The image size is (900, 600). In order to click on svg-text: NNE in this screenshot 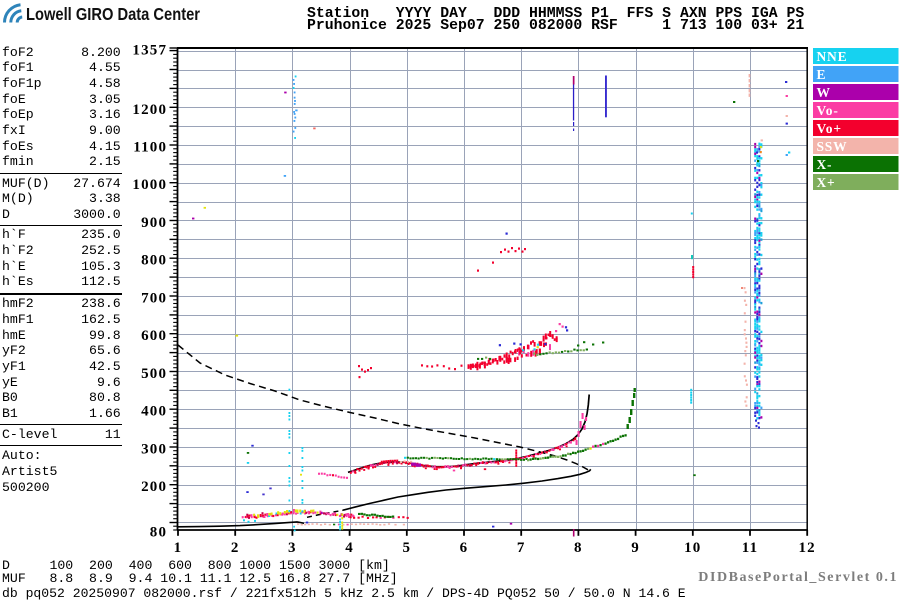, I will do `click(832, 56)`.